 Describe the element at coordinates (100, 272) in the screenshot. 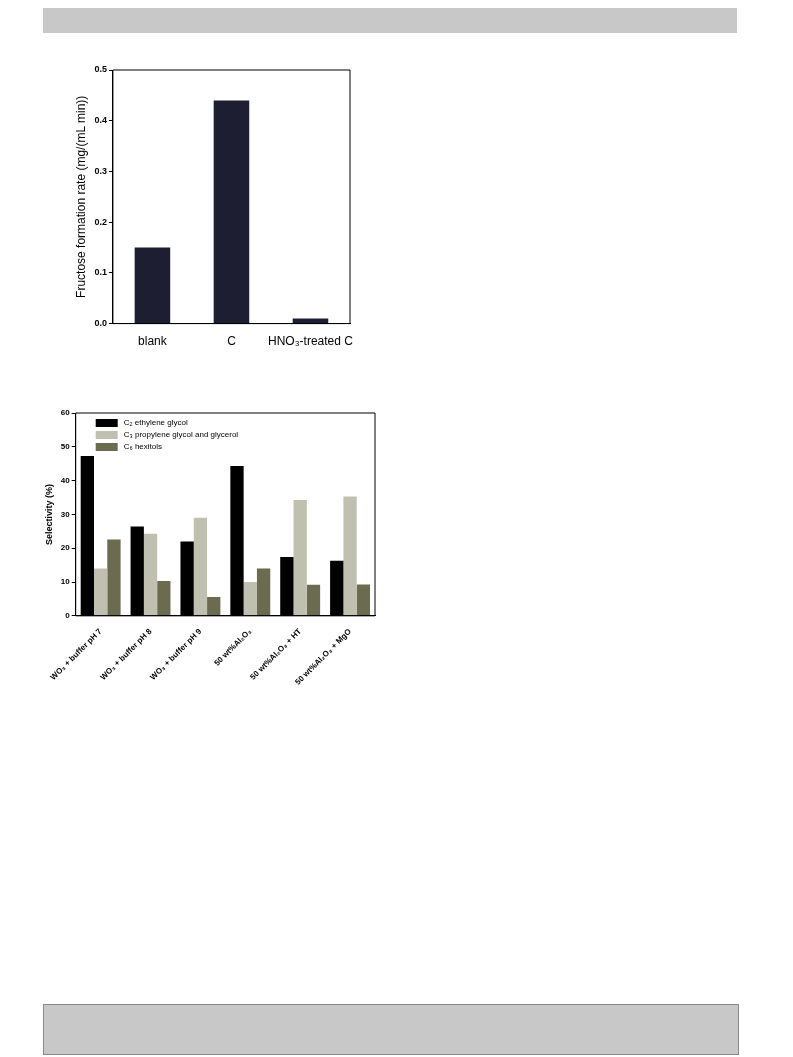

I see `y-tick-label: 0.1` at that location.